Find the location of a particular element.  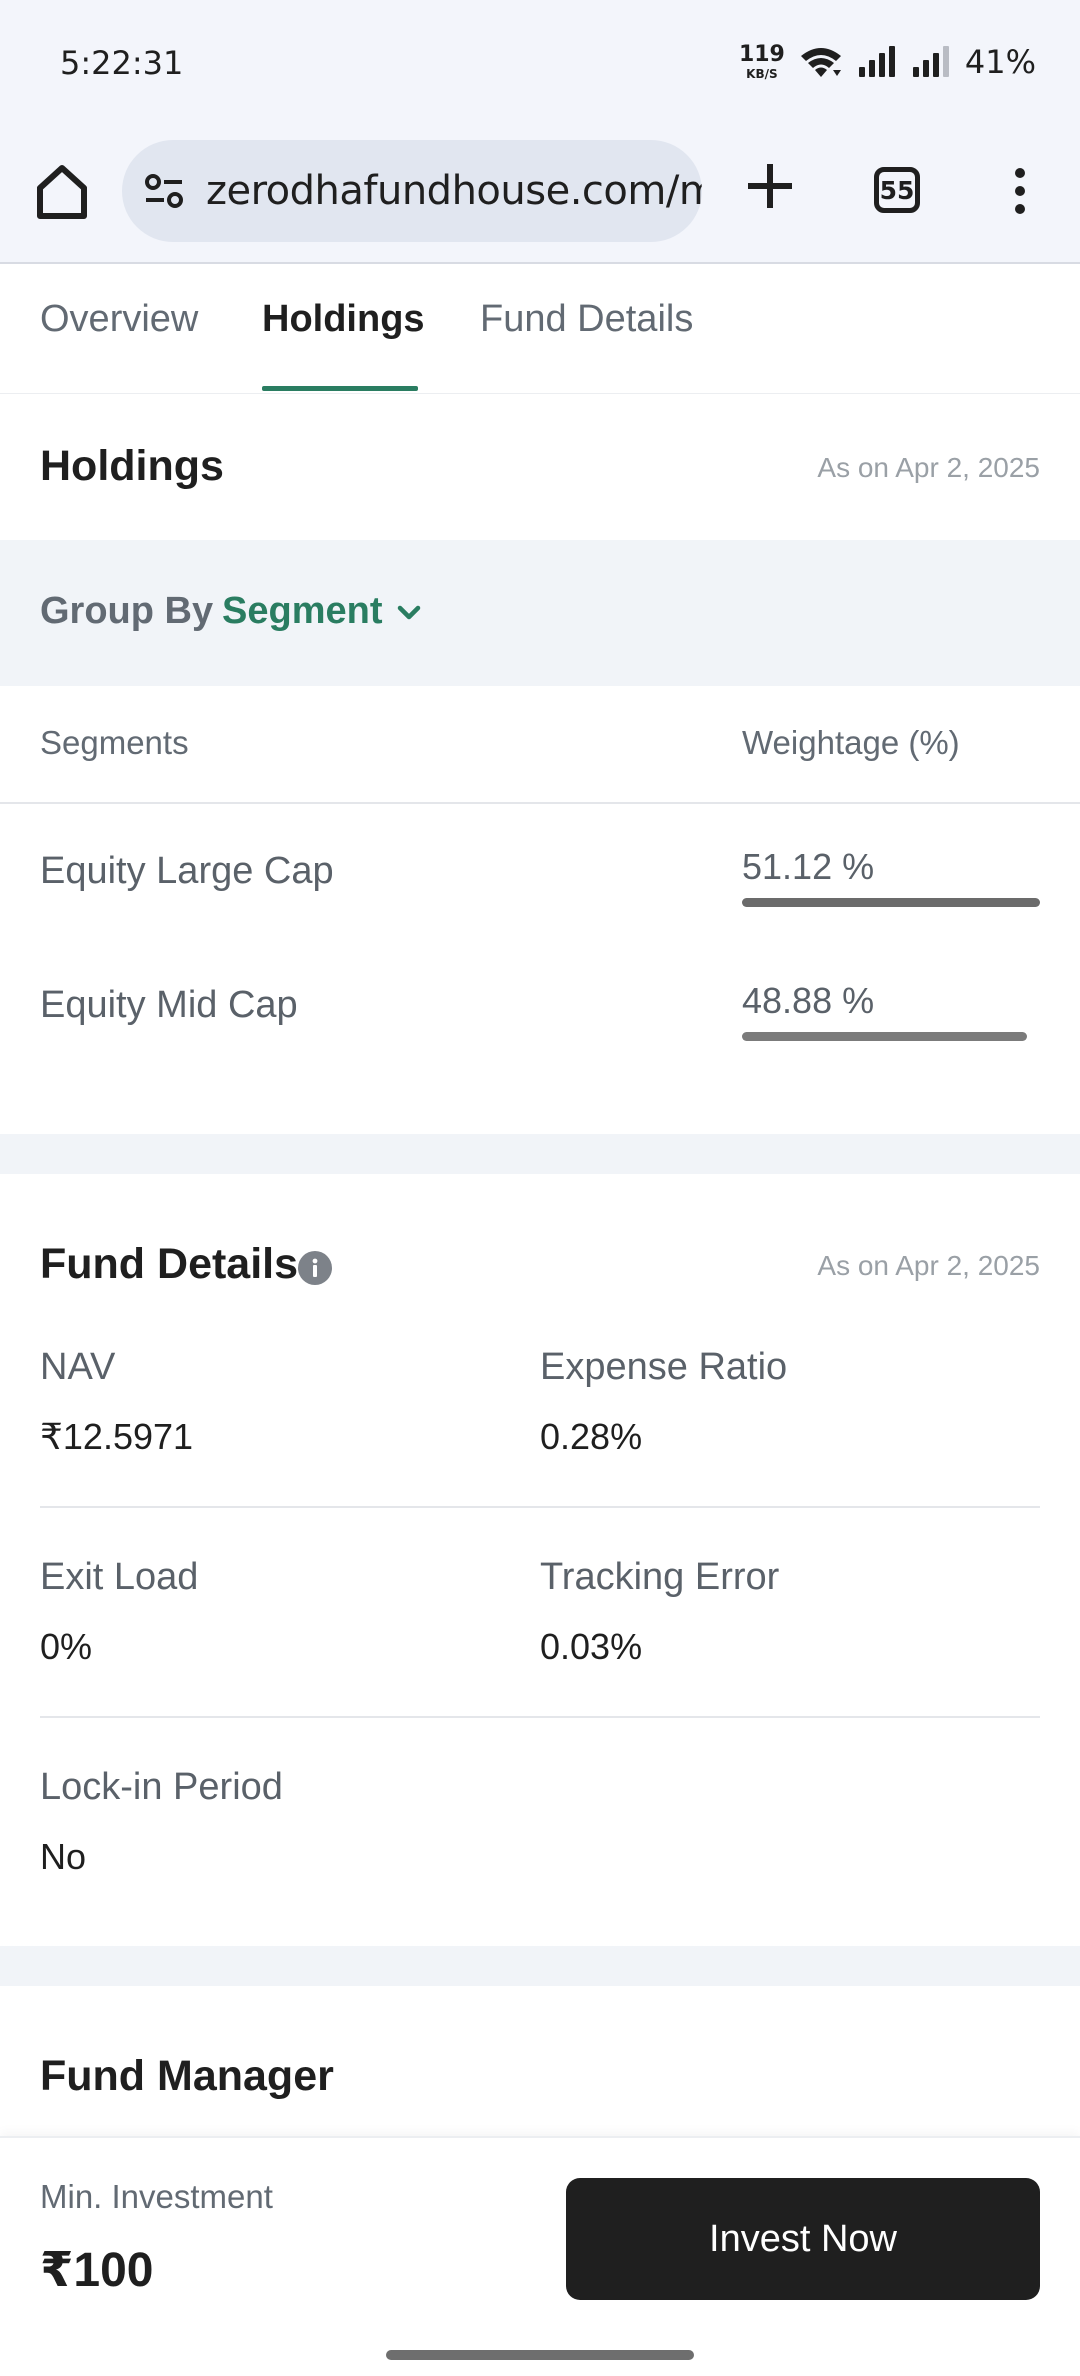

segments-column-header: Segments is located at coordinates (114, 742).